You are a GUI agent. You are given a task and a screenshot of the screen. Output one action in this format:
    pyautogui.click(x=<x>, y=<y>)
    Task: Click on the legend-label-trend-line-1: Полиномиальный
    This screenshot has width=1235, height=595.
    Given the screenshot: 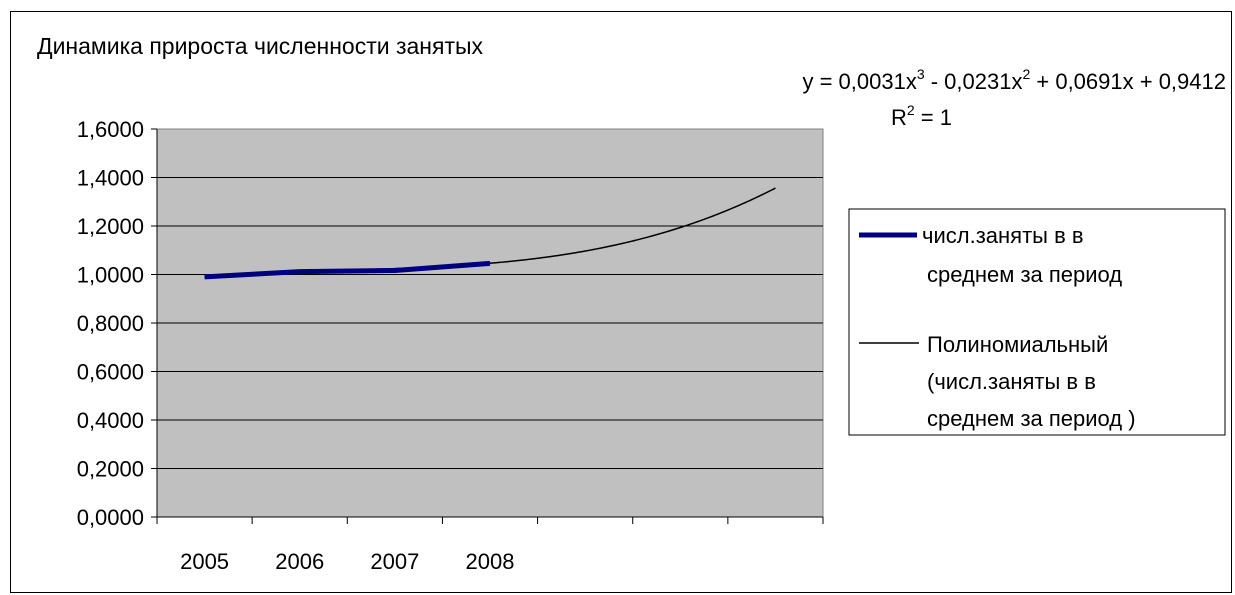 What is the action you would take?
    pyautogui.click(x=1017, y=344)
    